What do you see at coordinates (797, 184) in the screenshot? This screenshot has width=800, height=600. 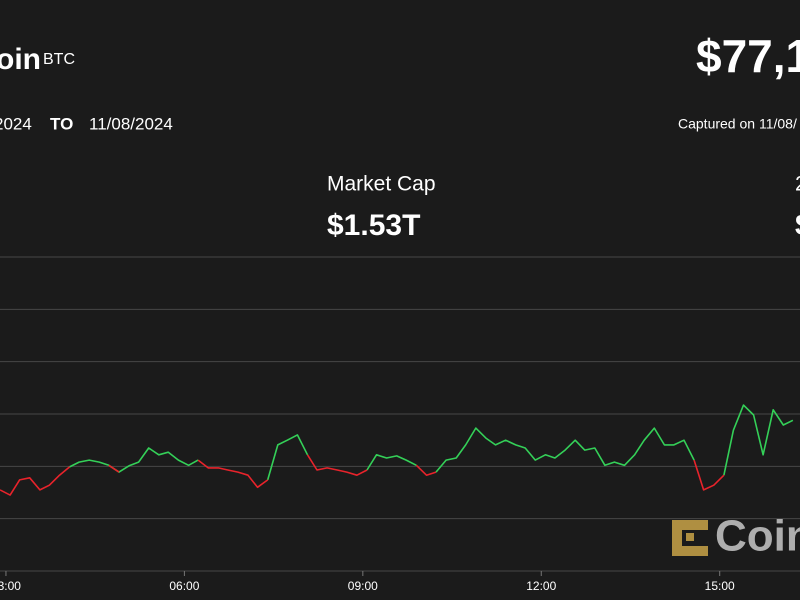 I see `stat-label: 2` at bounding box center [797, 184].